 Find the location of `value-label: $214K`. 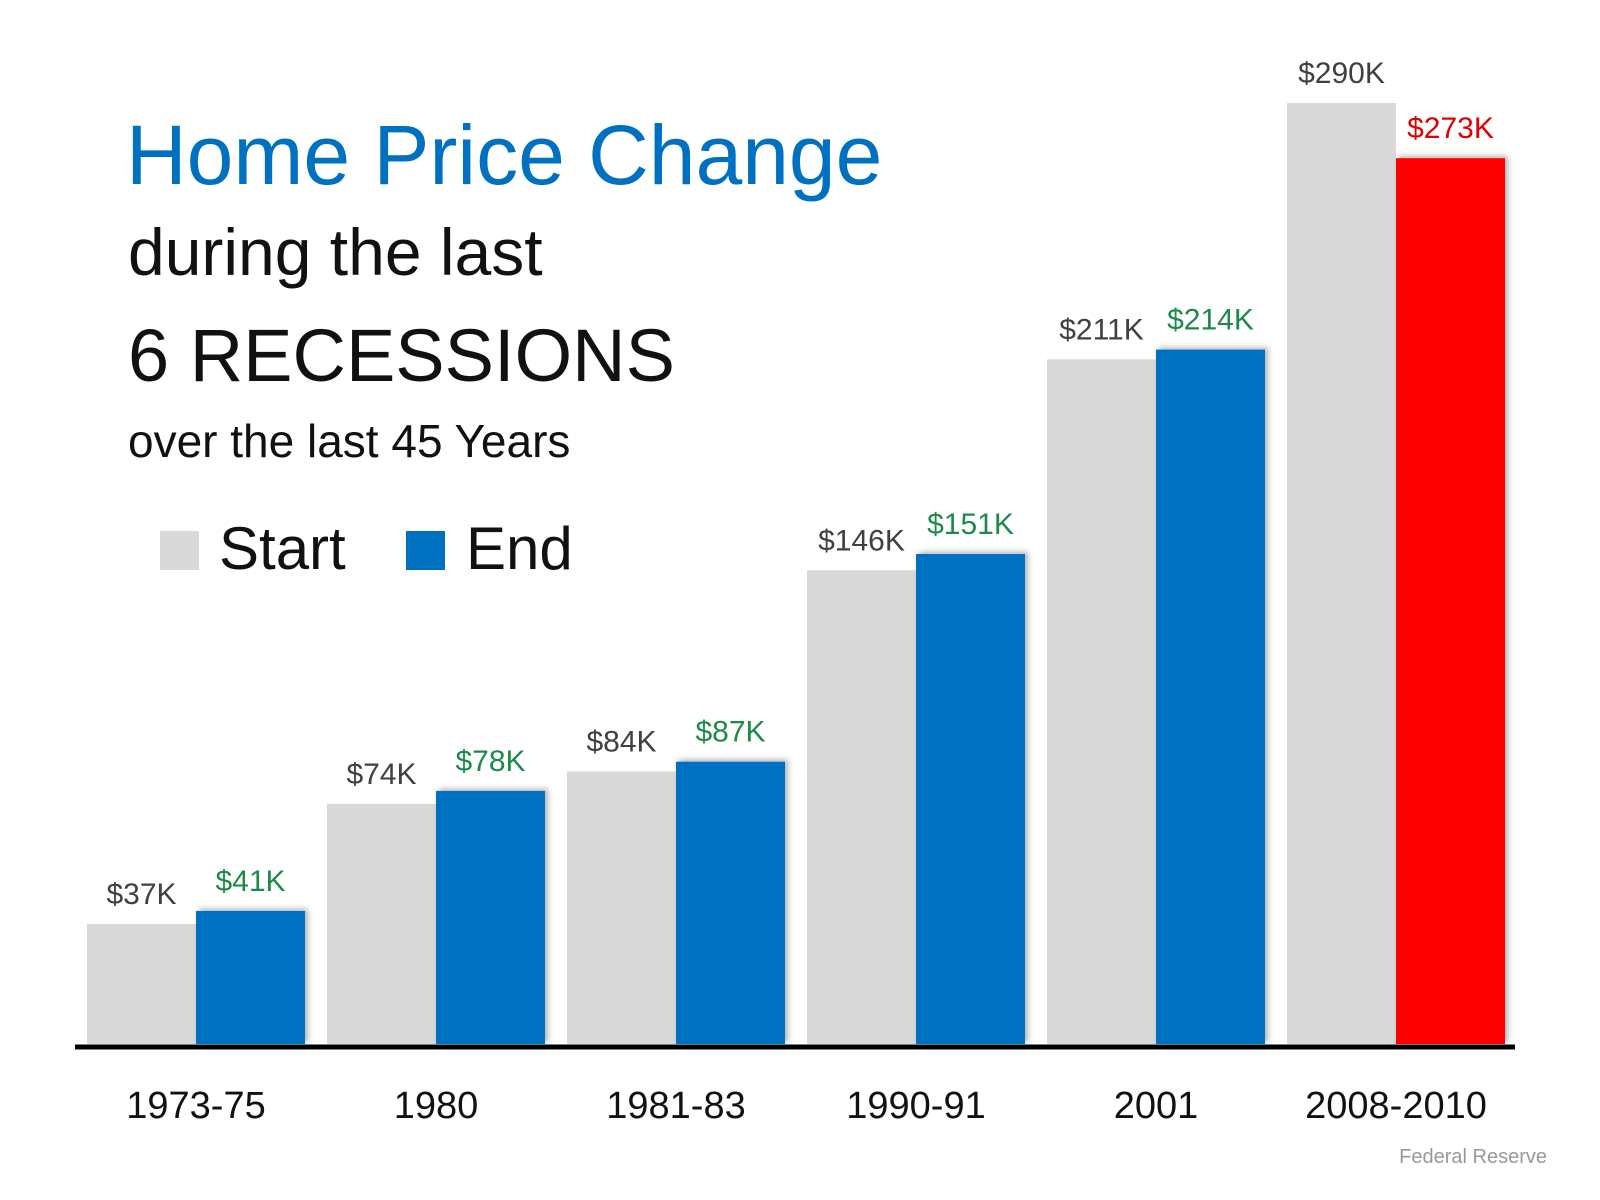

value-label: $214K is located at coordinates (1210, 320).